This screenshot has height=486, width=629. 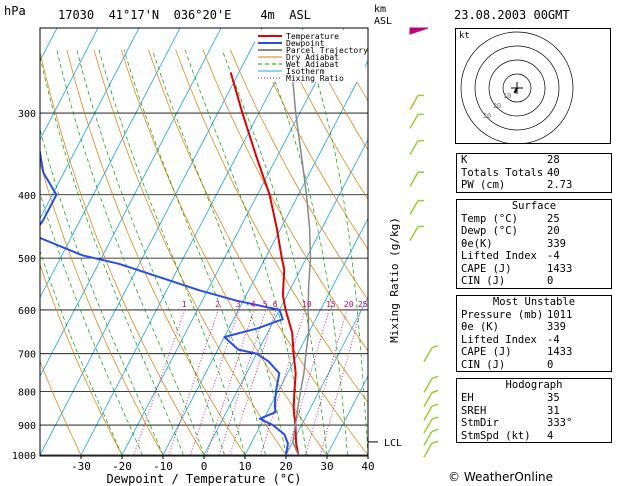 What do you see at coordinates (383, 21) in the screenshot?
I see `km-asl-label: ASL` at bounding box center [383, 21].